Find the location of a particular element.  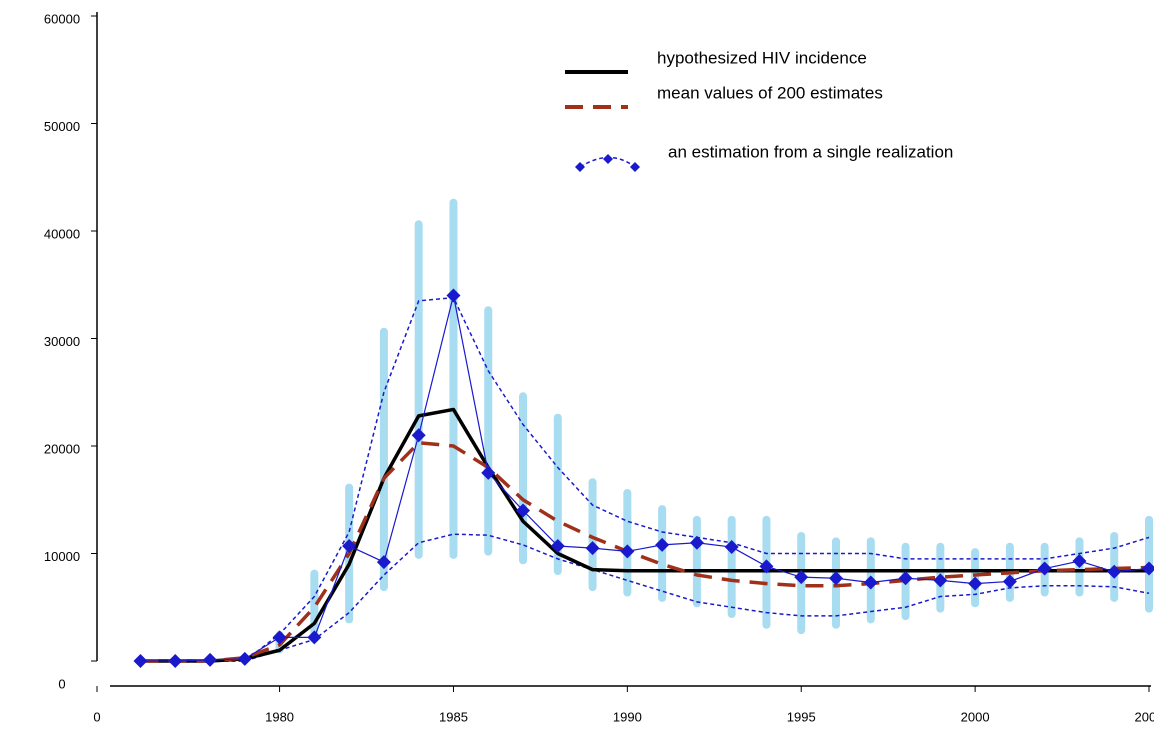

x-tick-label: 2005 is located at coordinates (1144, 716).